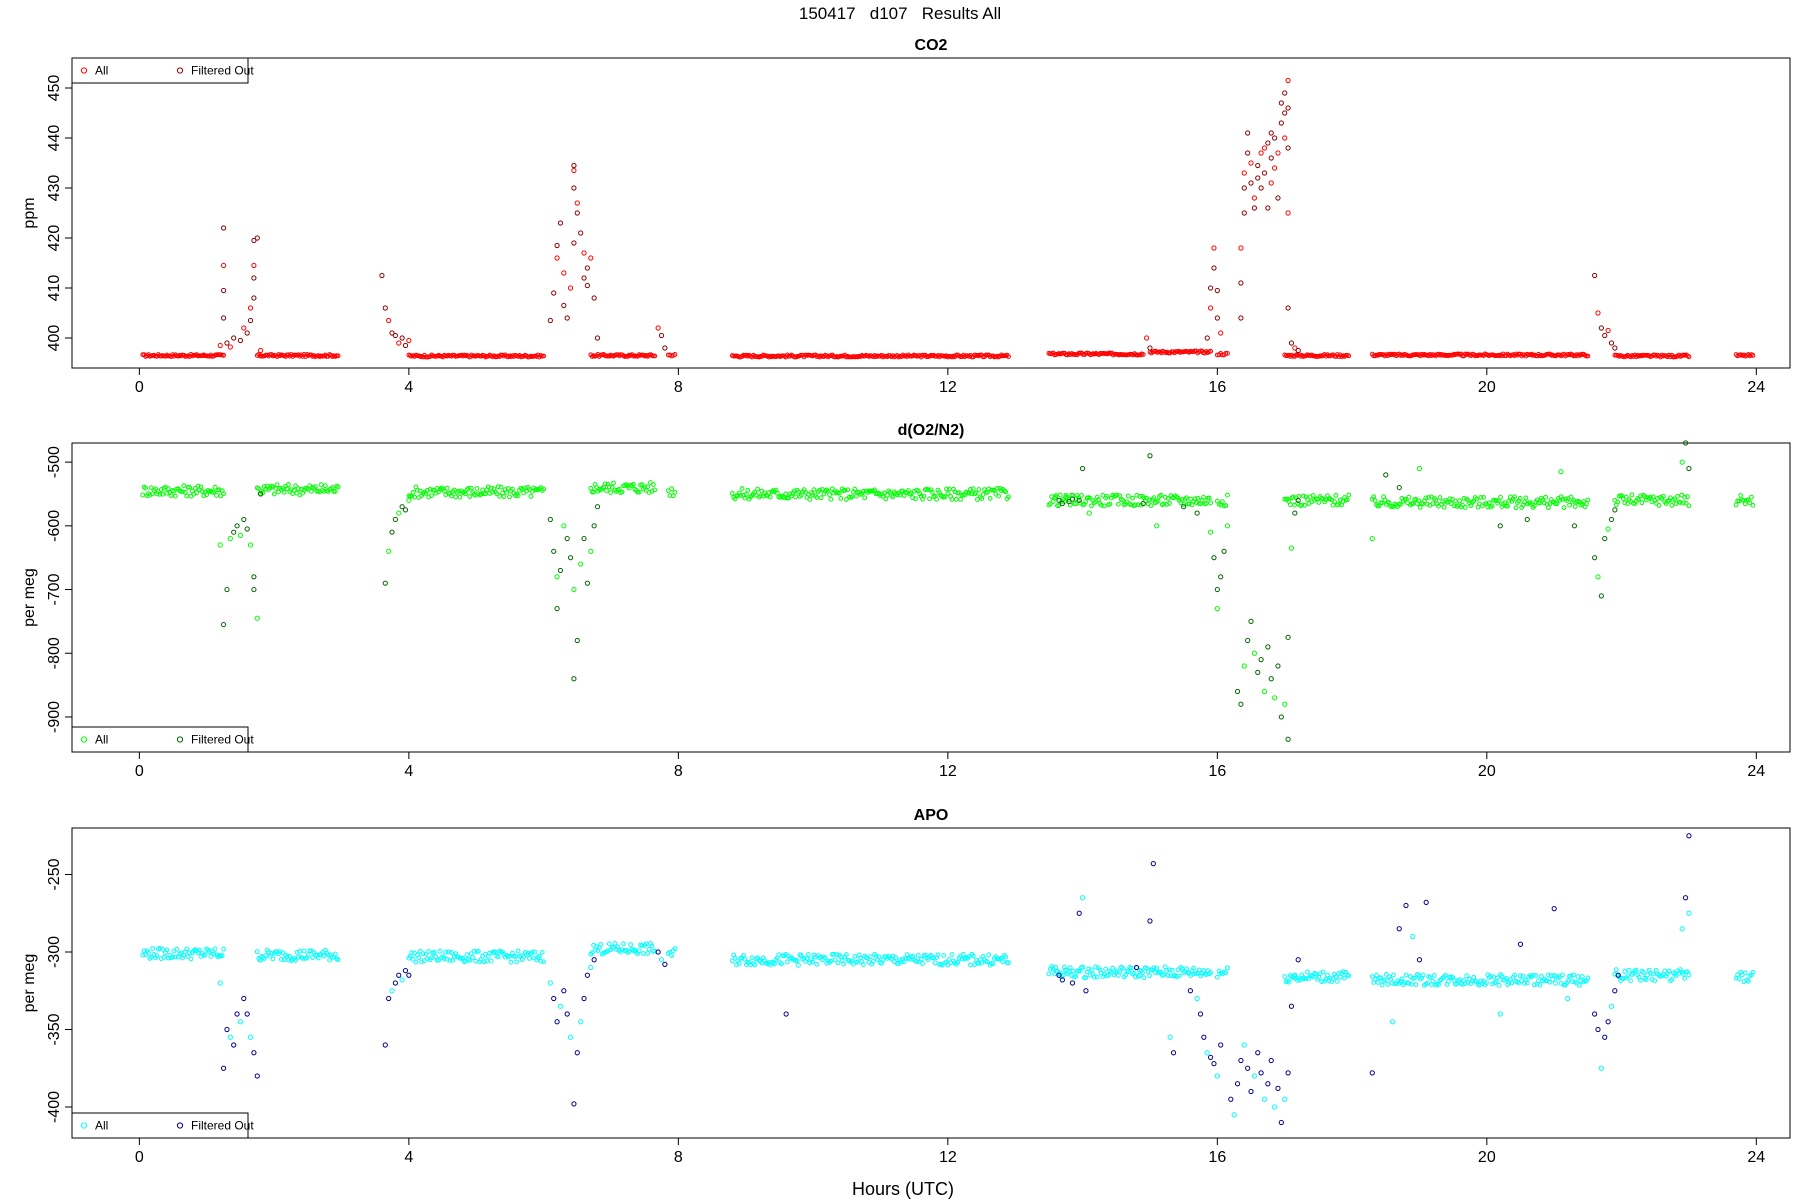  What do you see at coordinates (29, 597) in the screenshot?
I see `y-axis-label: per meg` at bounding box center [29, 597].